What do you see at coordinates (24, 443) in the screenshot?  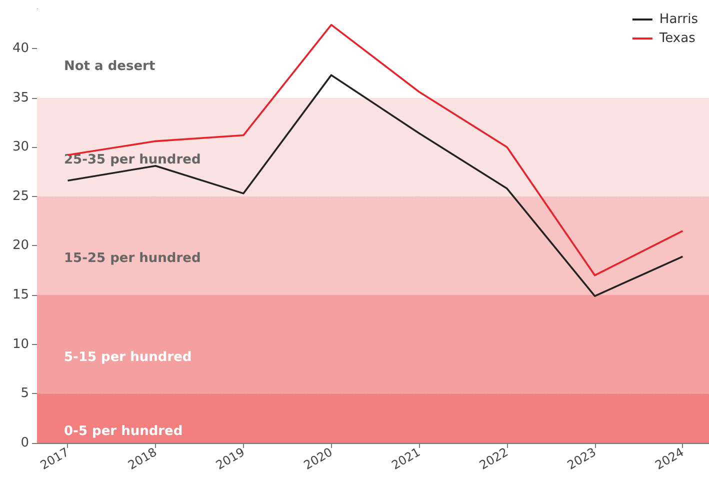 I see `y-tick-label: 0` at bounding box center [24, 443].